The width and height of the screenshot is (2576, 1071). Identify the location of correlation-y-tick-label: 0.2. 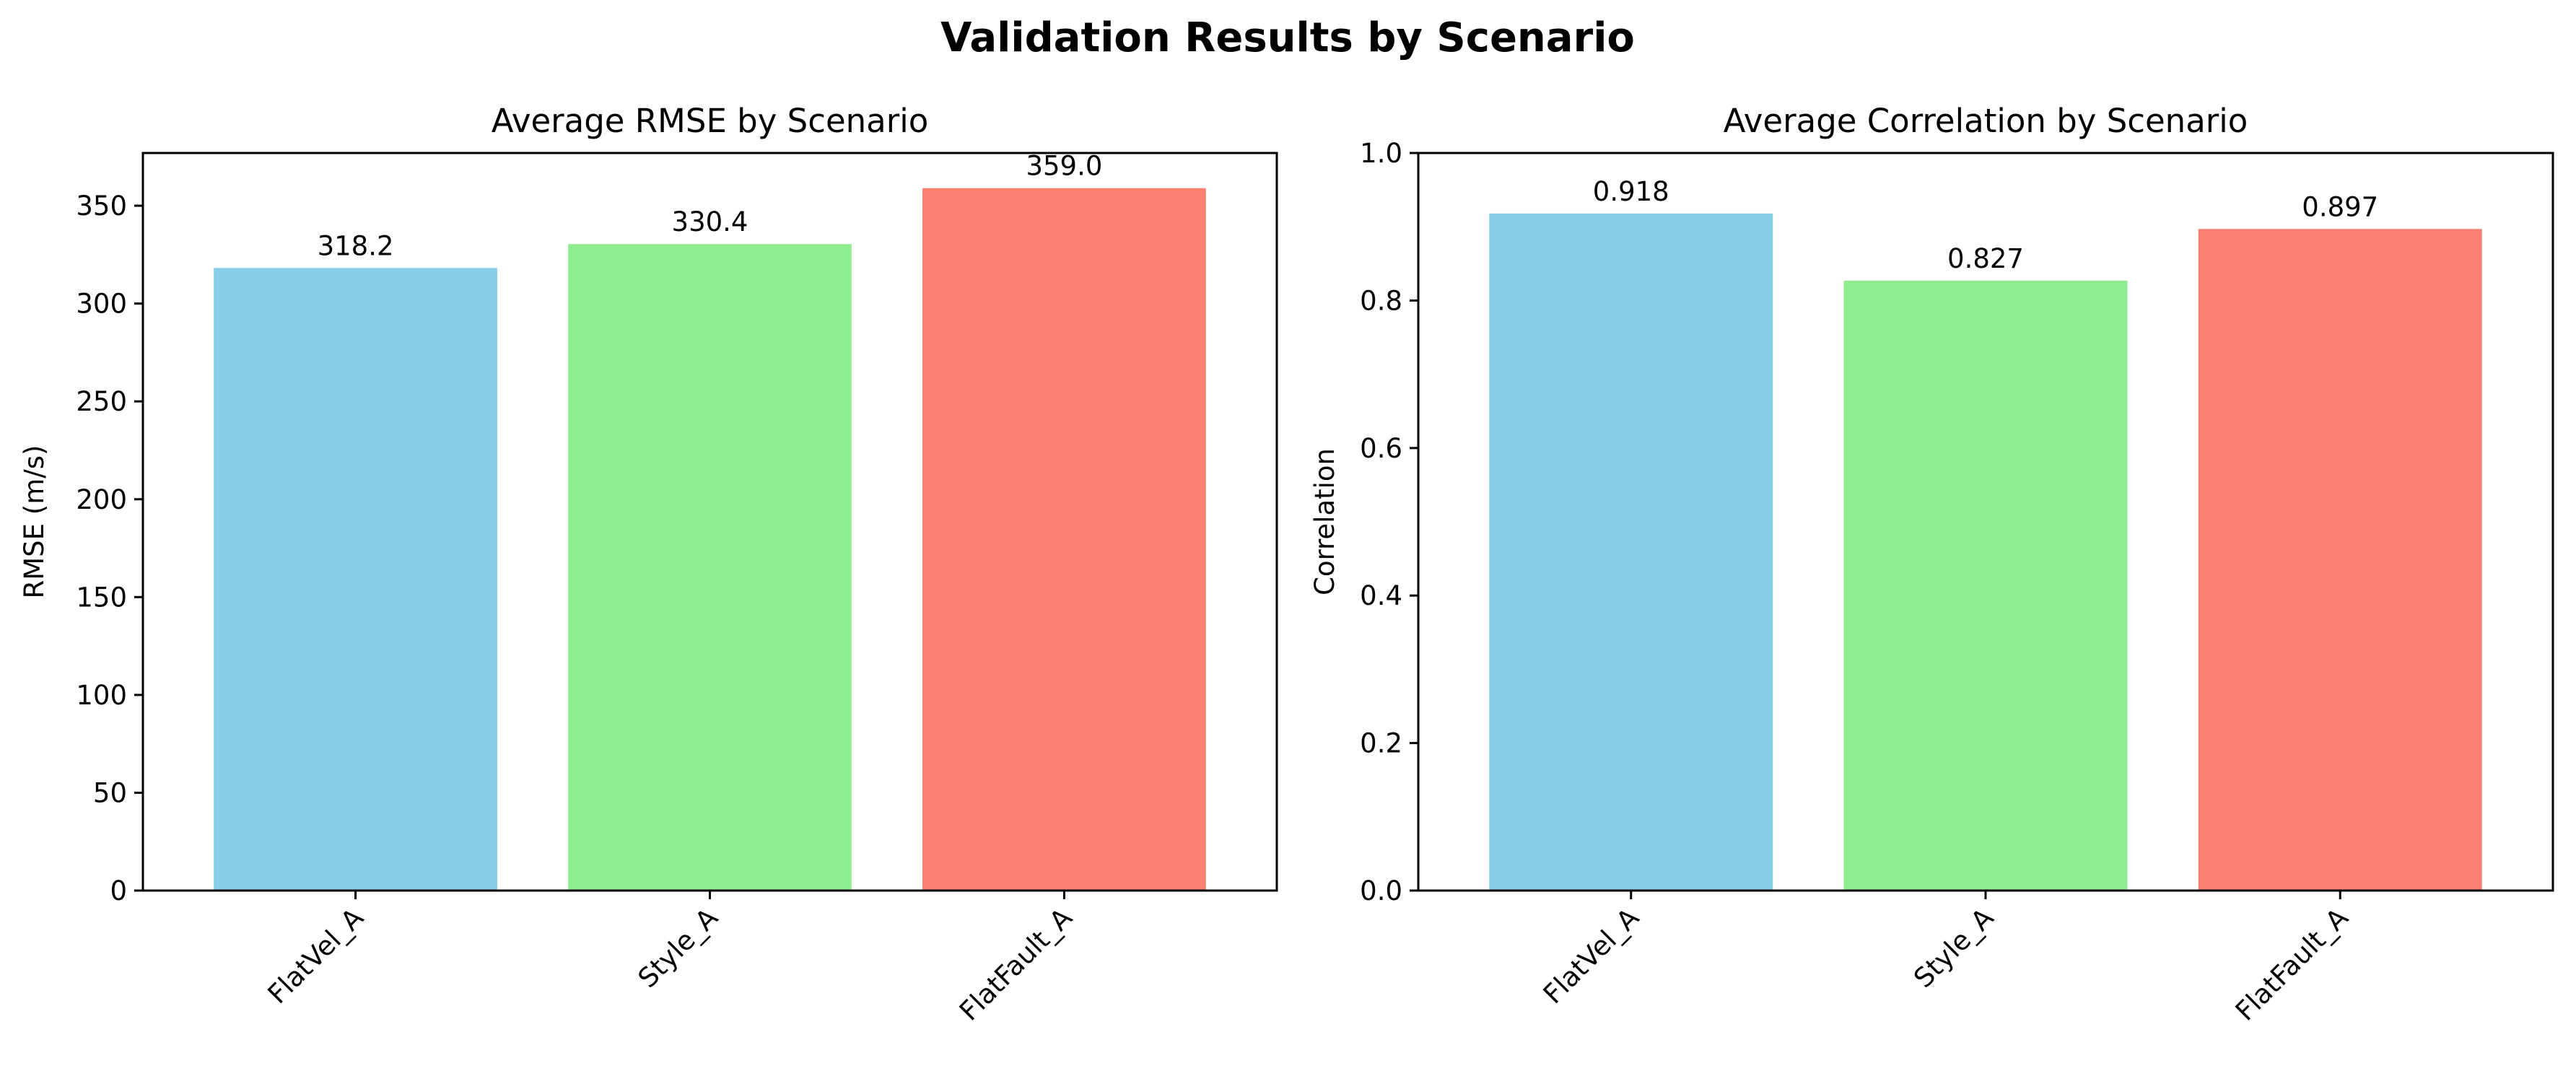
(1381, 743).